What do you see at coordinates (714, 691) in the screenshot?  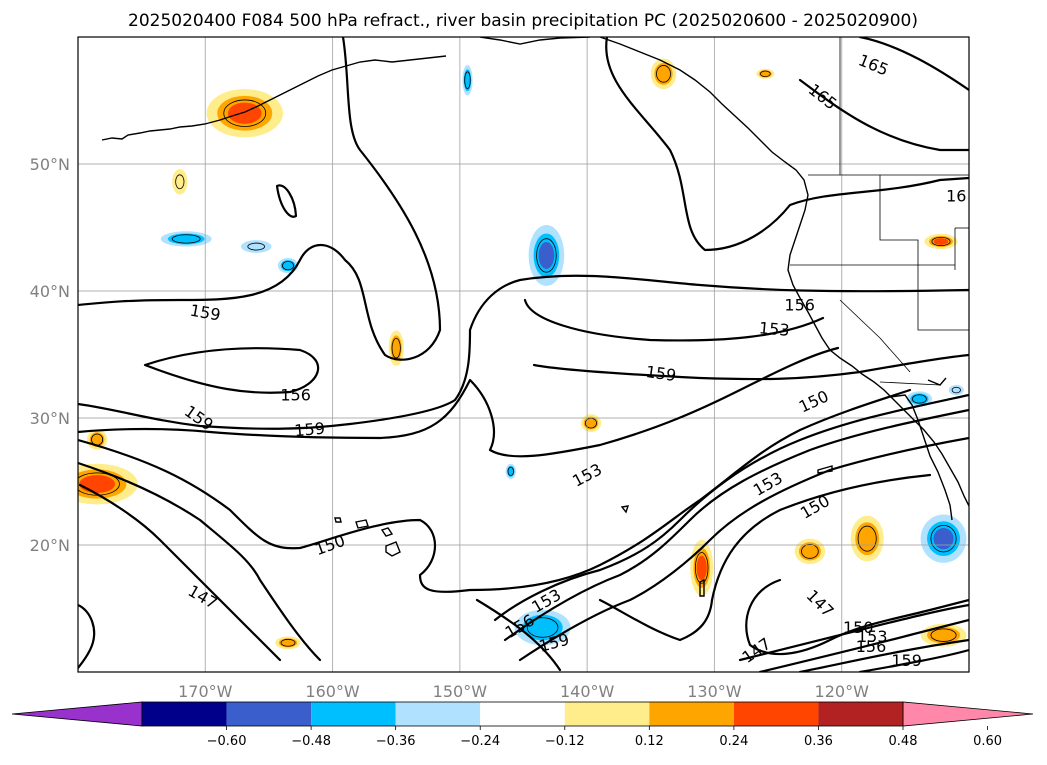 I see `x-tick-label: 130°W` at bounding box center [714, 691].